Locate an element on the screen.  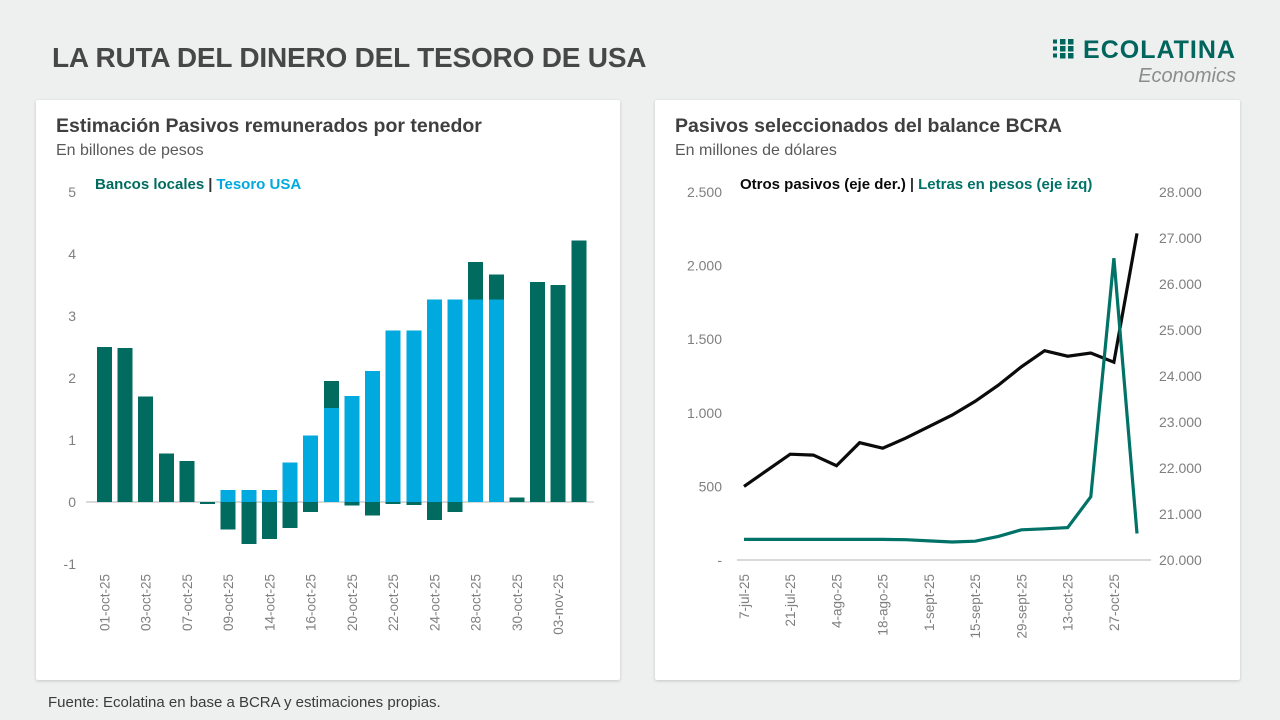
x-axis-tick-label: 18-ago-25 is located at coordinates (883, 605).